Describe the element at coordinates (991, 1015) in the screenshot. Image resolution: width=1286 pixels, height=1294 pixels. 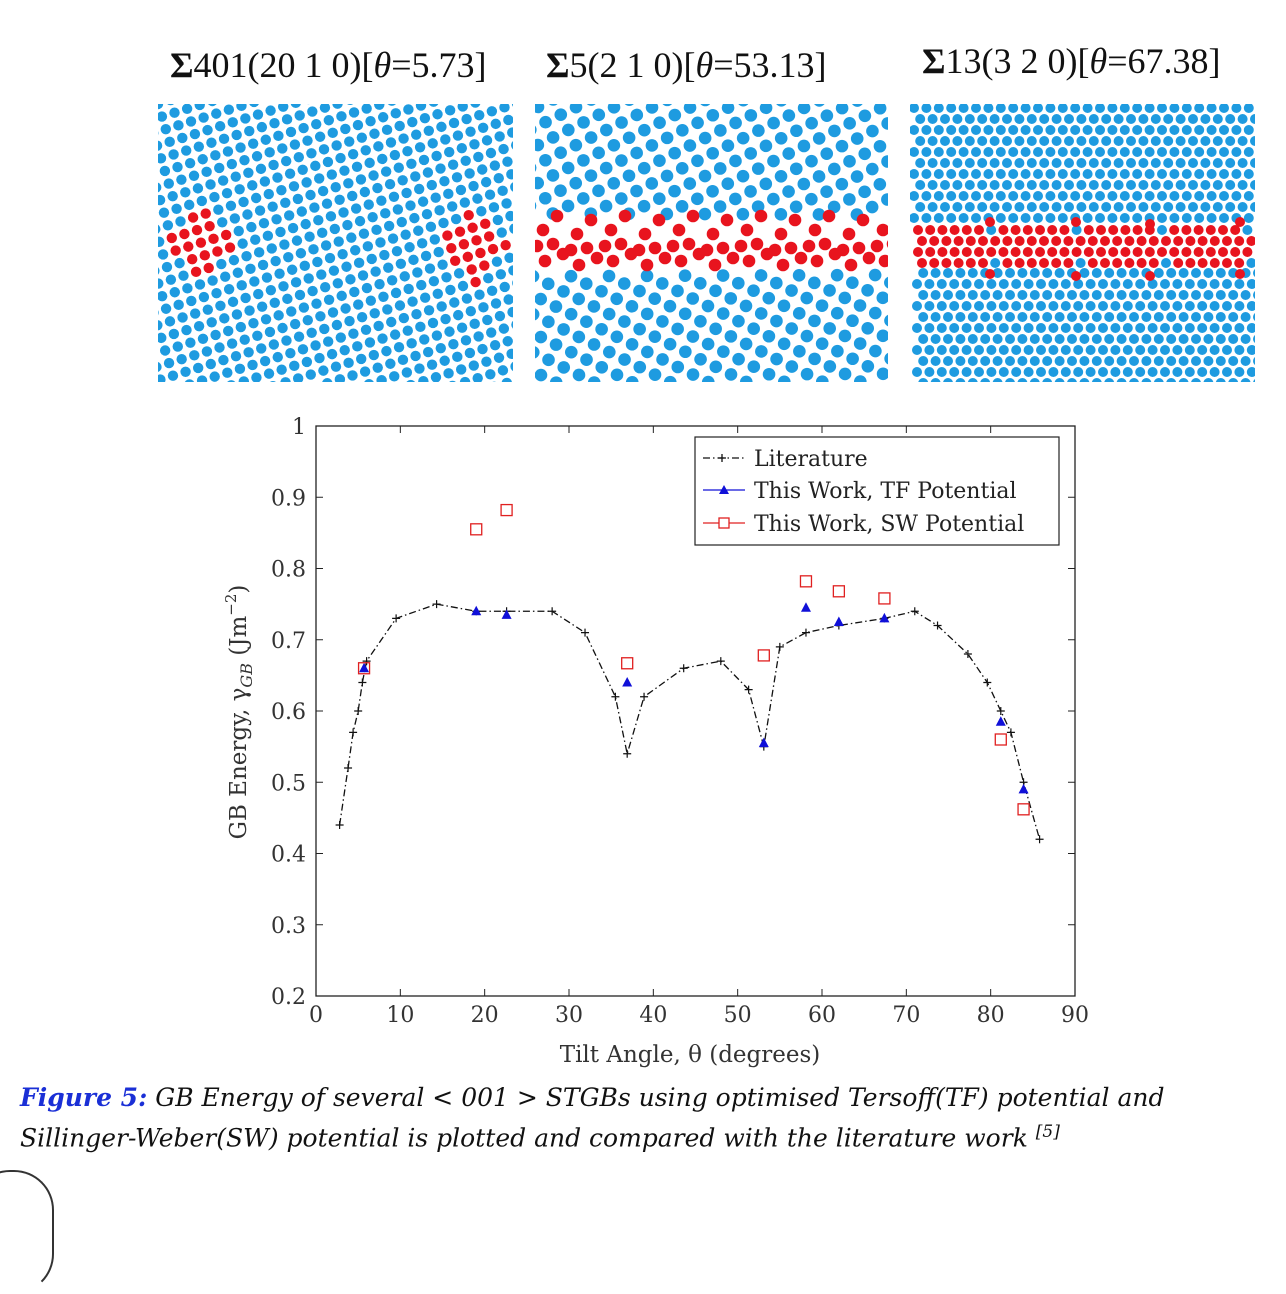
I see `x-tick-label: 80` at that location.